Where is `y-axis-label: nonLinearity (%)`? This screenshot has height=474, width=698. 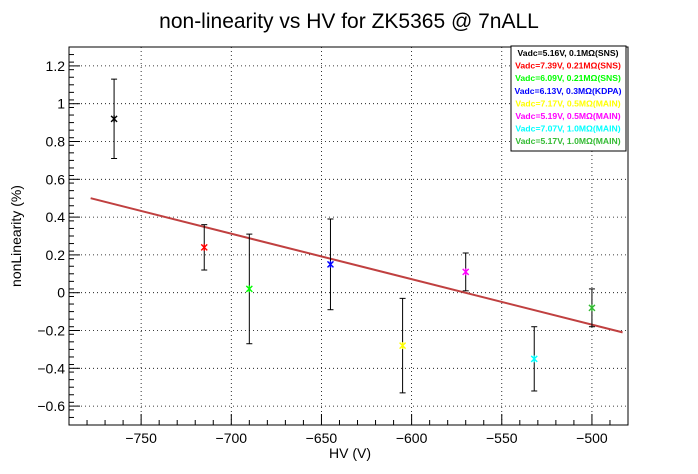 y-axis-label: nonLinearity (%) is located at coordinates (16, 236).